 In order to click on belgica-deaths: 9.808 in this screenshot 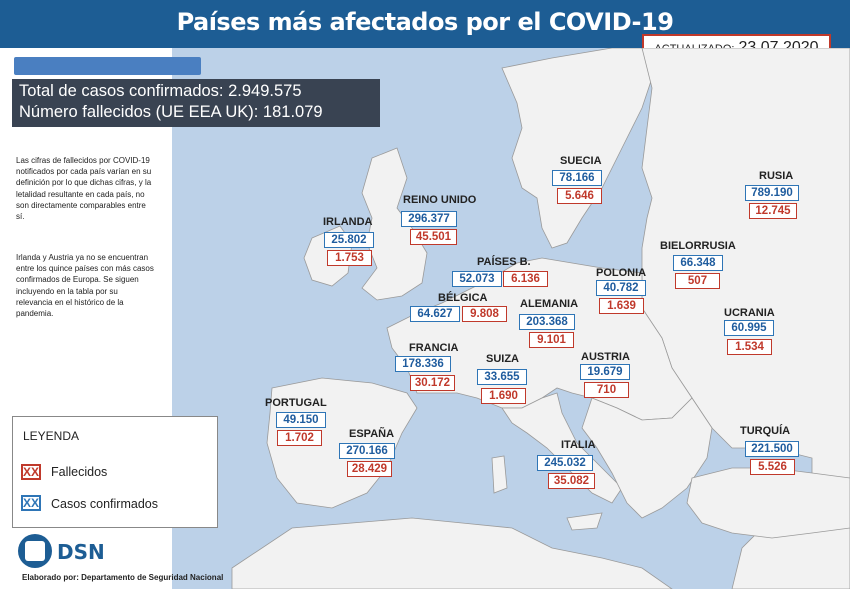, I will do `click(484, 314)`.